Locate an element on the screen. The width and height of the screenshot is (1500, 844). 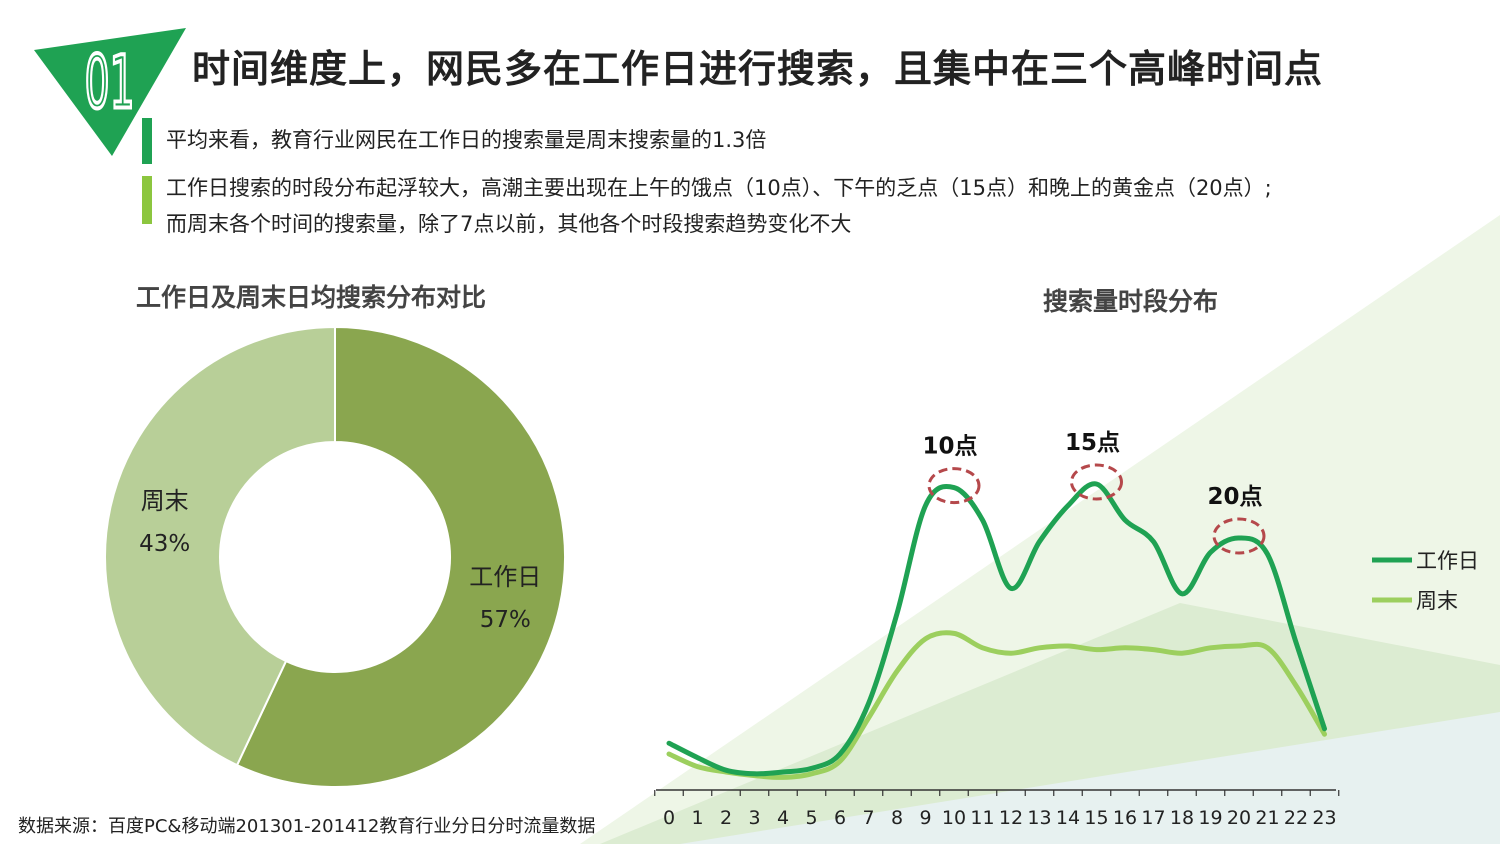
x-tick-label-23: 23 is located at coordinates (1324, 818).